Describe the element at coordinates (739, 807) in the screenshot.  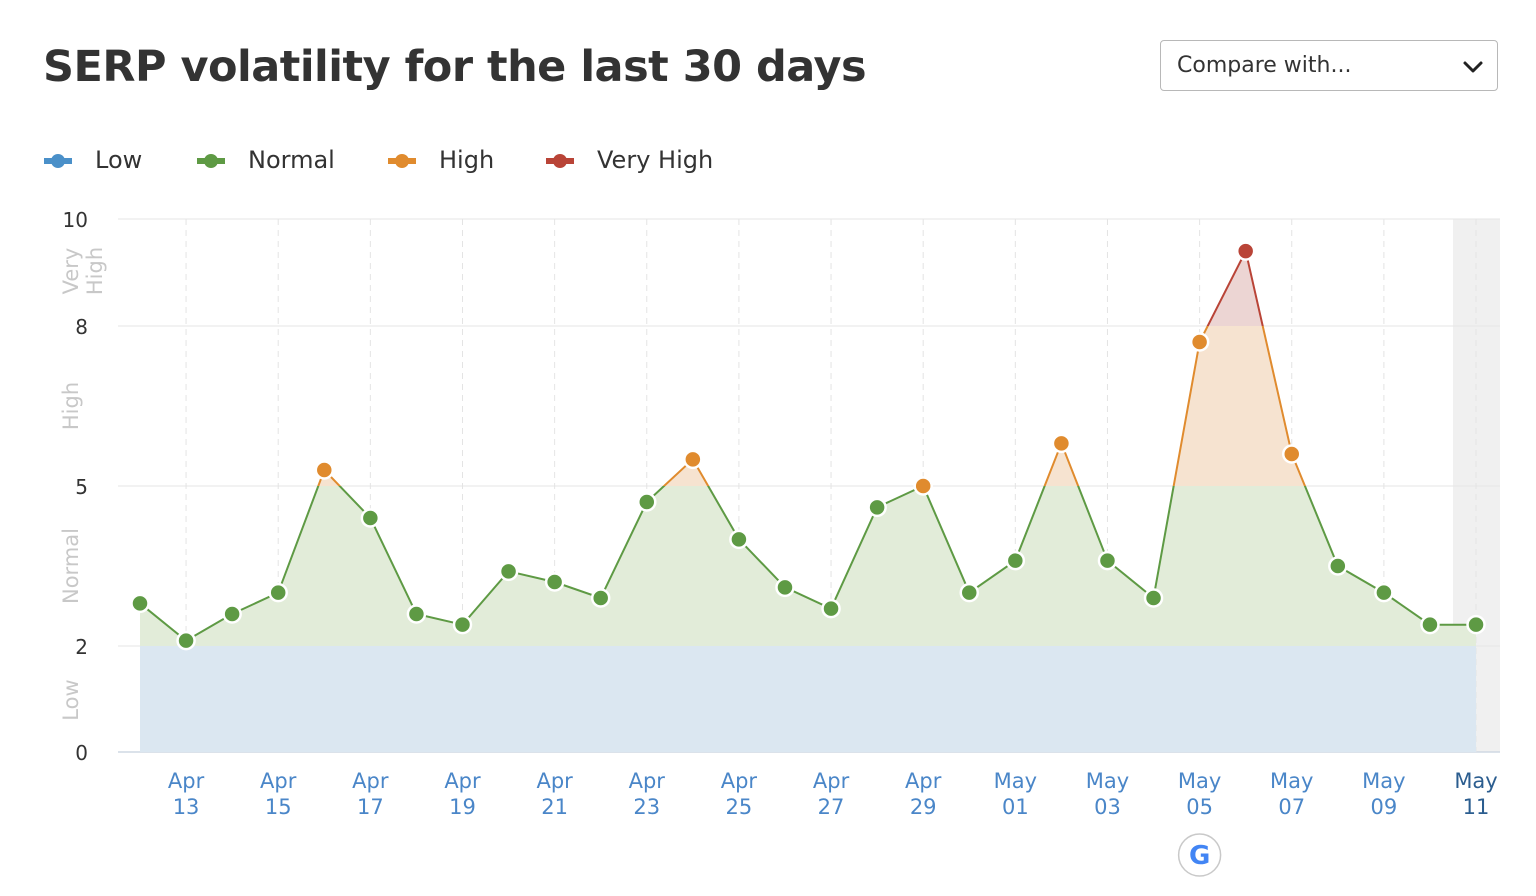
I see `x-tick-day: 25` at that location.